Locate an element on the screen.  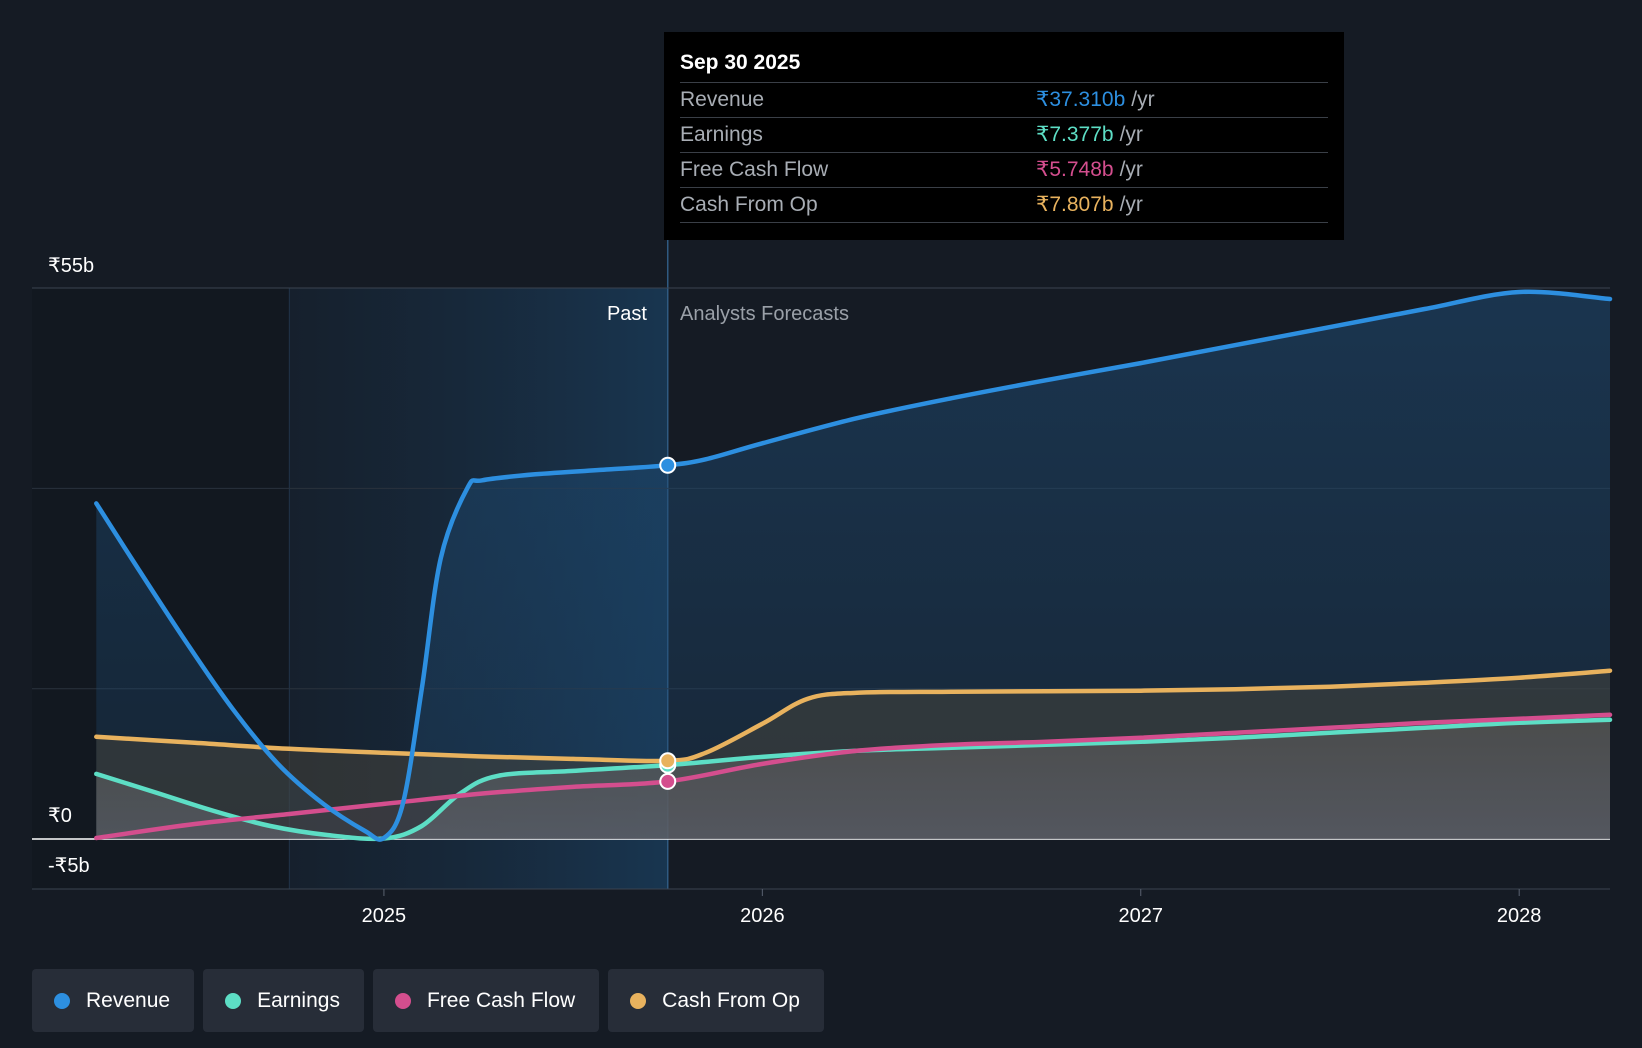
x-tick-label-2025: 2025 is located at coordinates (384, 916).